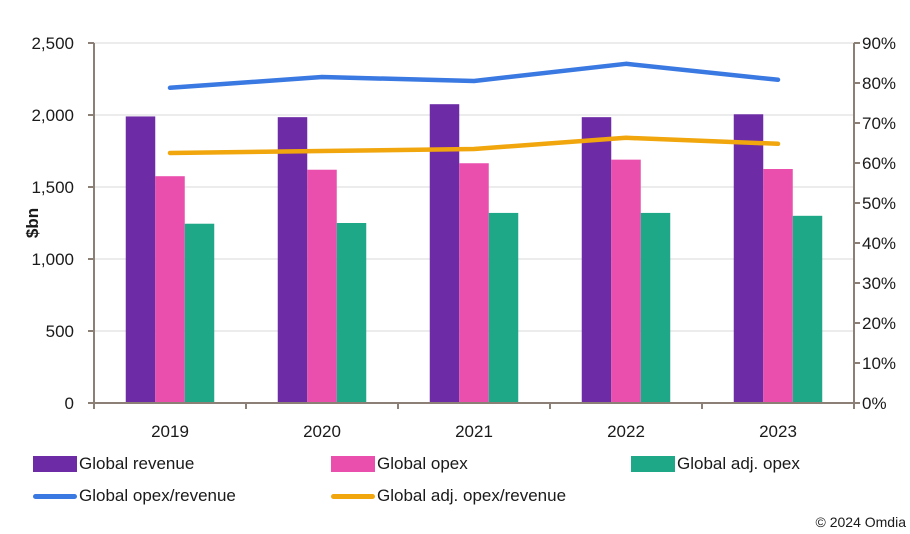 The height and width of the screenshot is (534, 910). What do you see at coordinates (874, 403) in the screenshot?
I see `y-tick-label-right: 0%` at bounding box center [874, 403].